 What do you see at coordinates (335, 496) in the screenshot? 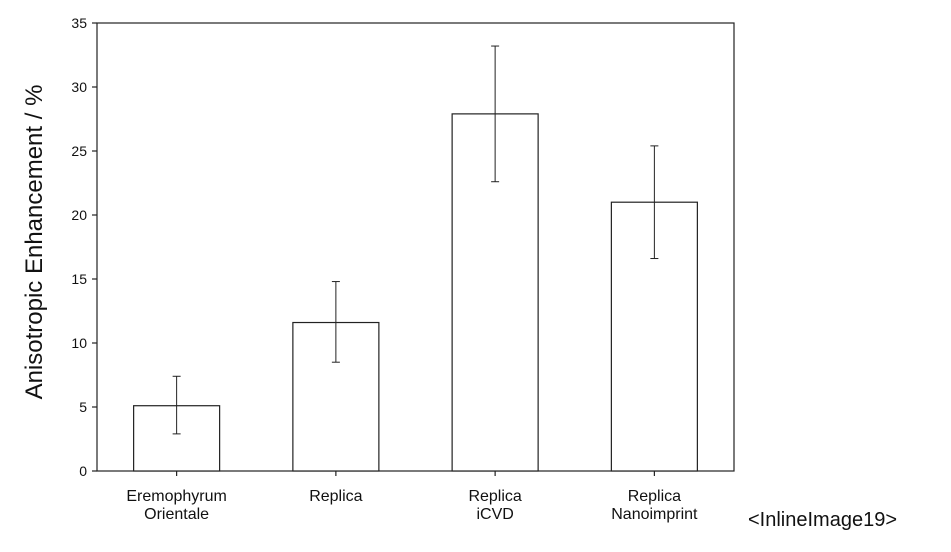
I see `x-tick-label: Replica` at bounding box center [335, 496].